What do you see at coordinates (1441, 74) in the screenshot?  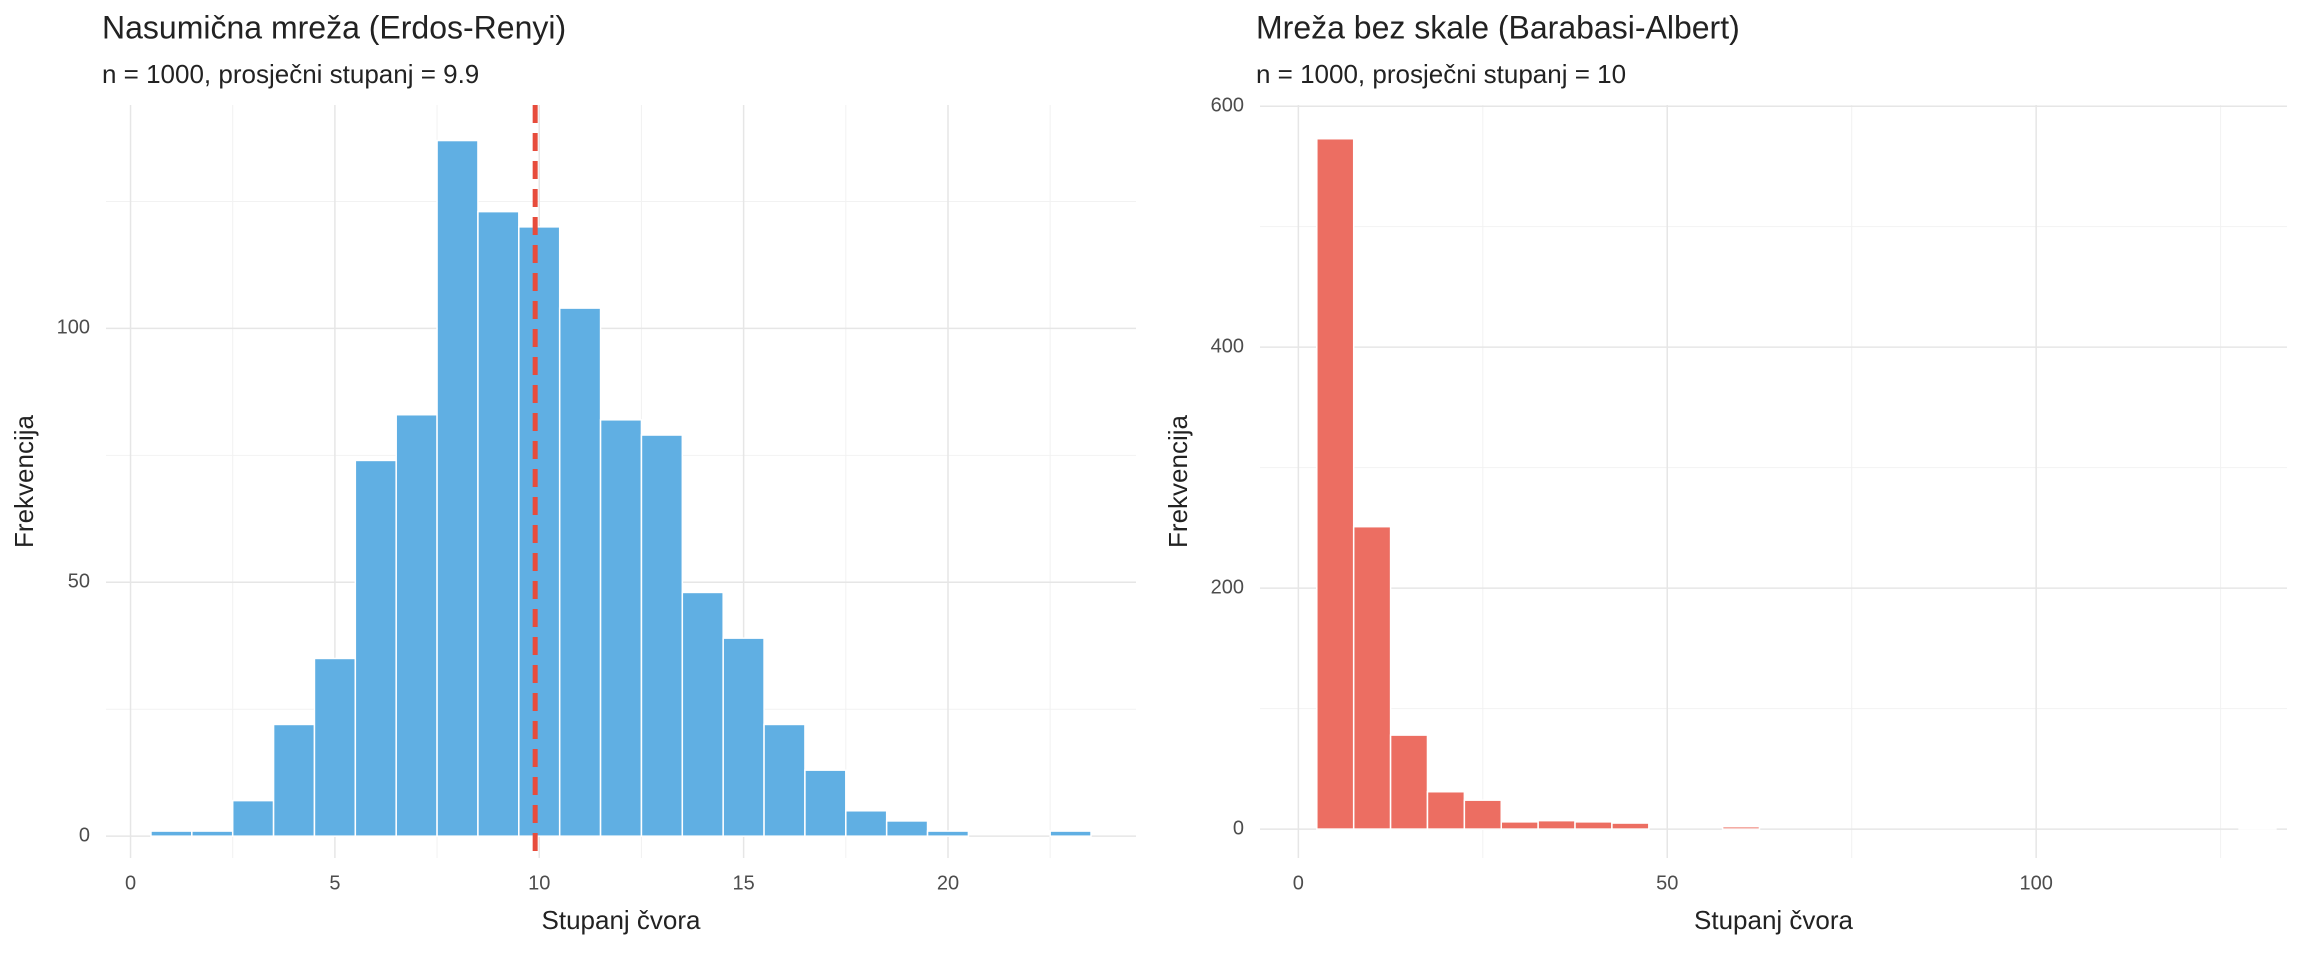 I see `chart-subtitle: n = 1000, prosječni stupanj = 10` at bounding box center [1441, 74].